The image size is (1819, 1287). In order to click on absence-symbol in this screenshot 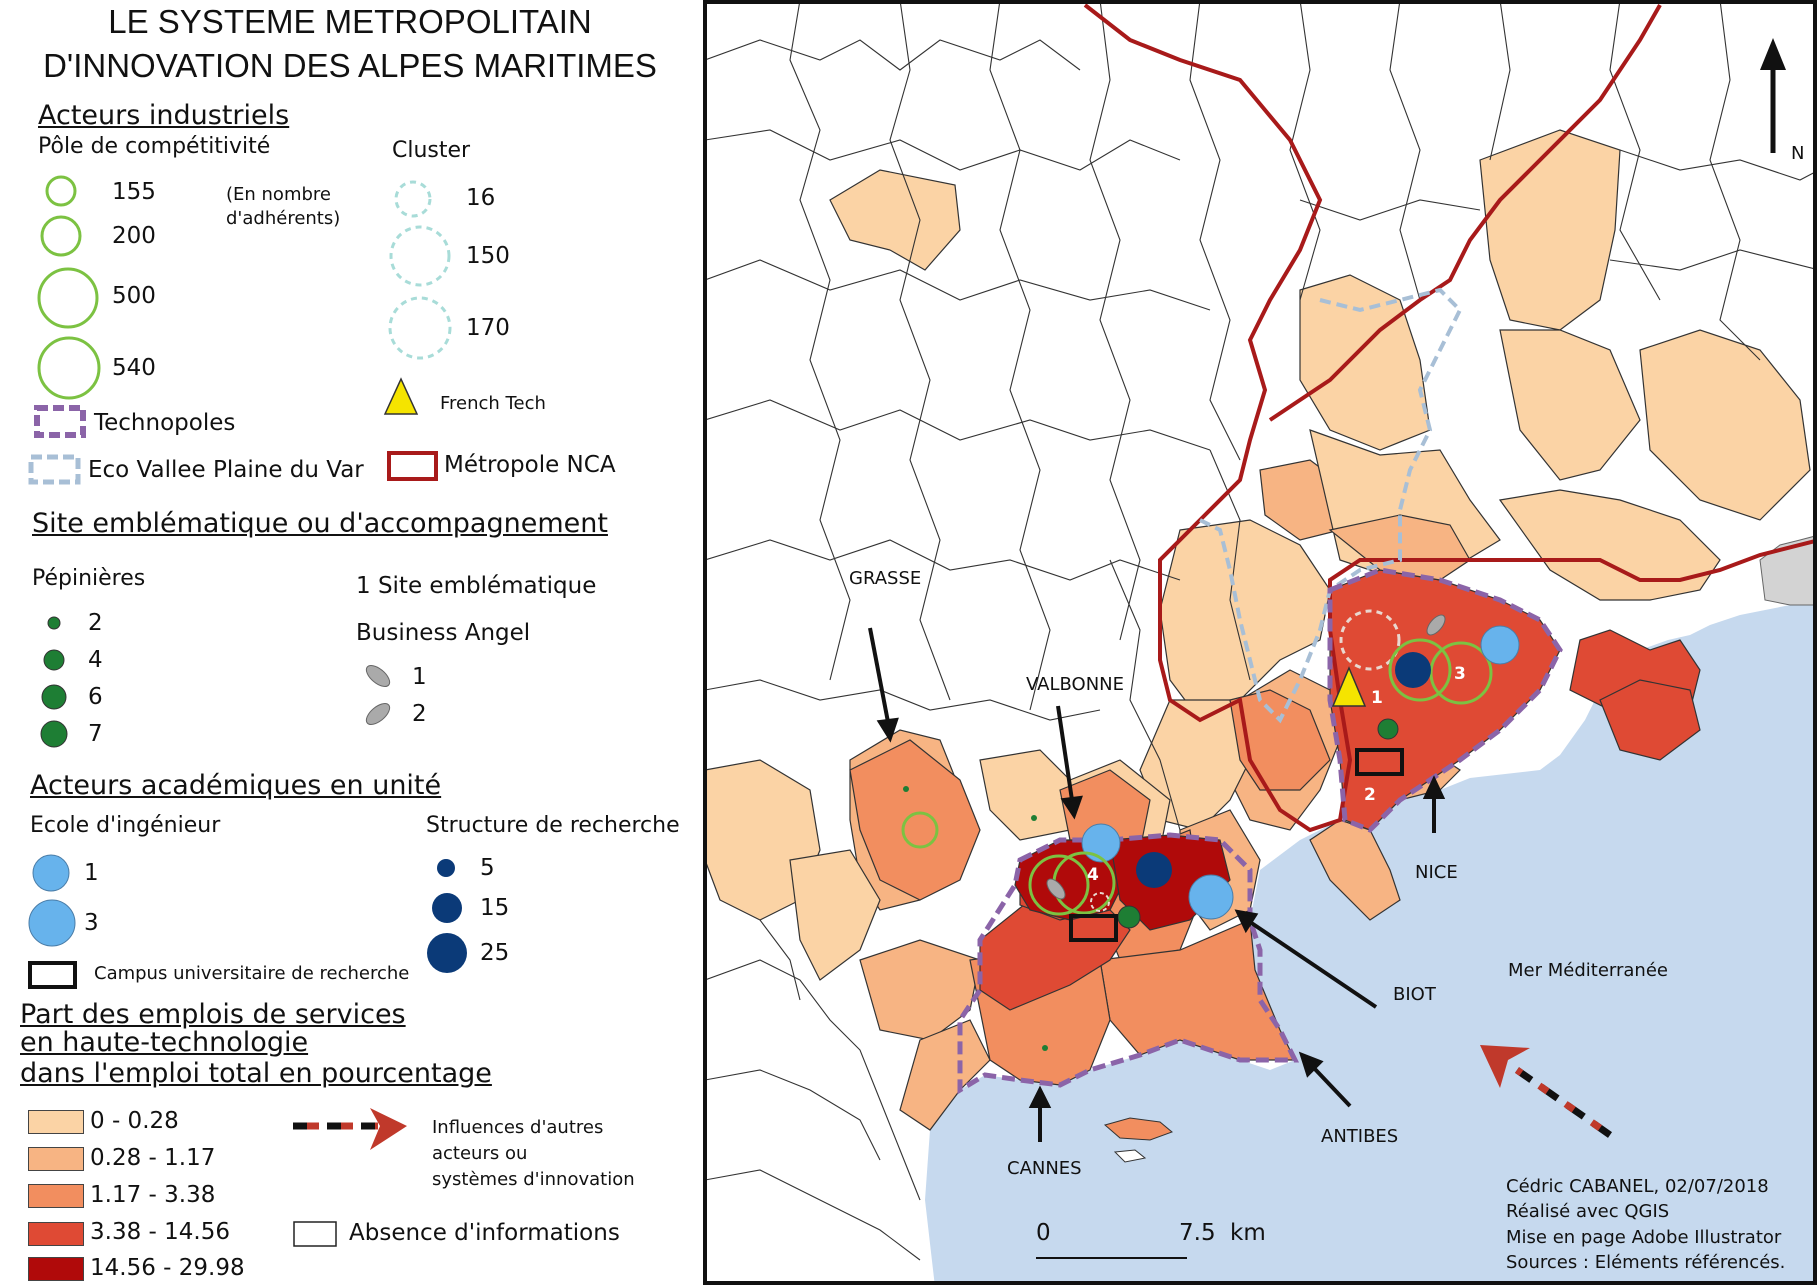, I will do `click(315, 1234)`.